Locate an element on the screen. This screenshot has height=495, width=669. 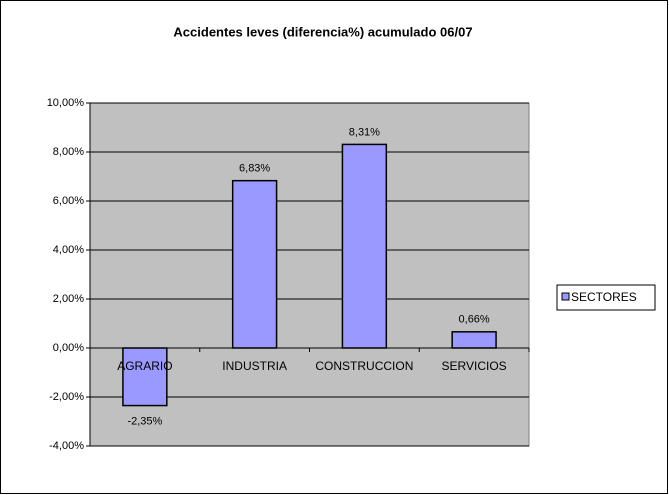
legend-swatch is located at coordinates (565, 296).